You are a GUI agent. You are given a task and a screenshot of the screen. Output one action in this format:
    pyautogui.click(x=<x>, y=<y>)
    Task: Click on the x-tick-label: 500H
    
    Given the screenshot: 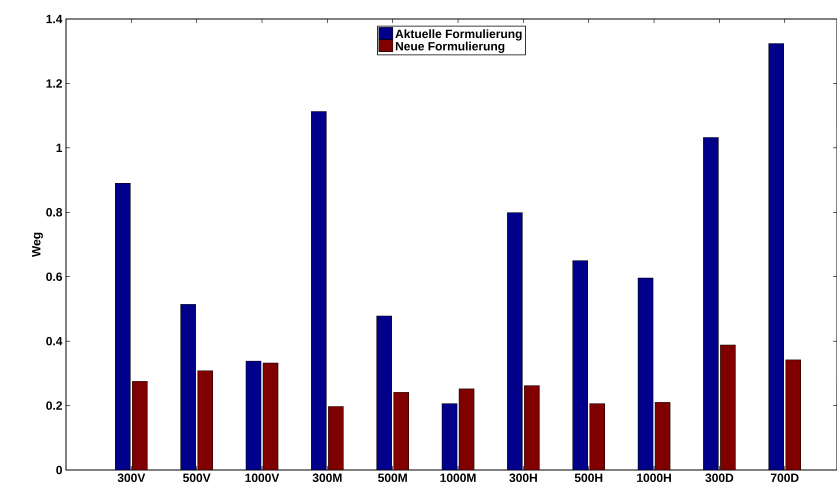 What is the action you would take?
    pyautogui.click(x=588, y=478)
    